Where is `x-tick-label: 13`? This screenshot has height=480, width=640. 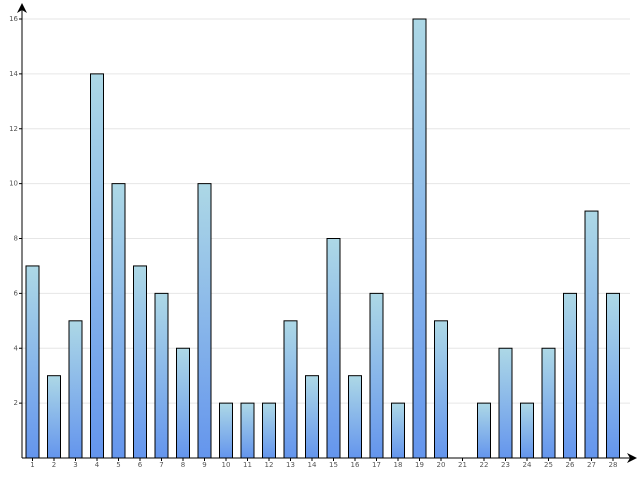 x-tick-label: 13 is located at coordinates (290, 465).